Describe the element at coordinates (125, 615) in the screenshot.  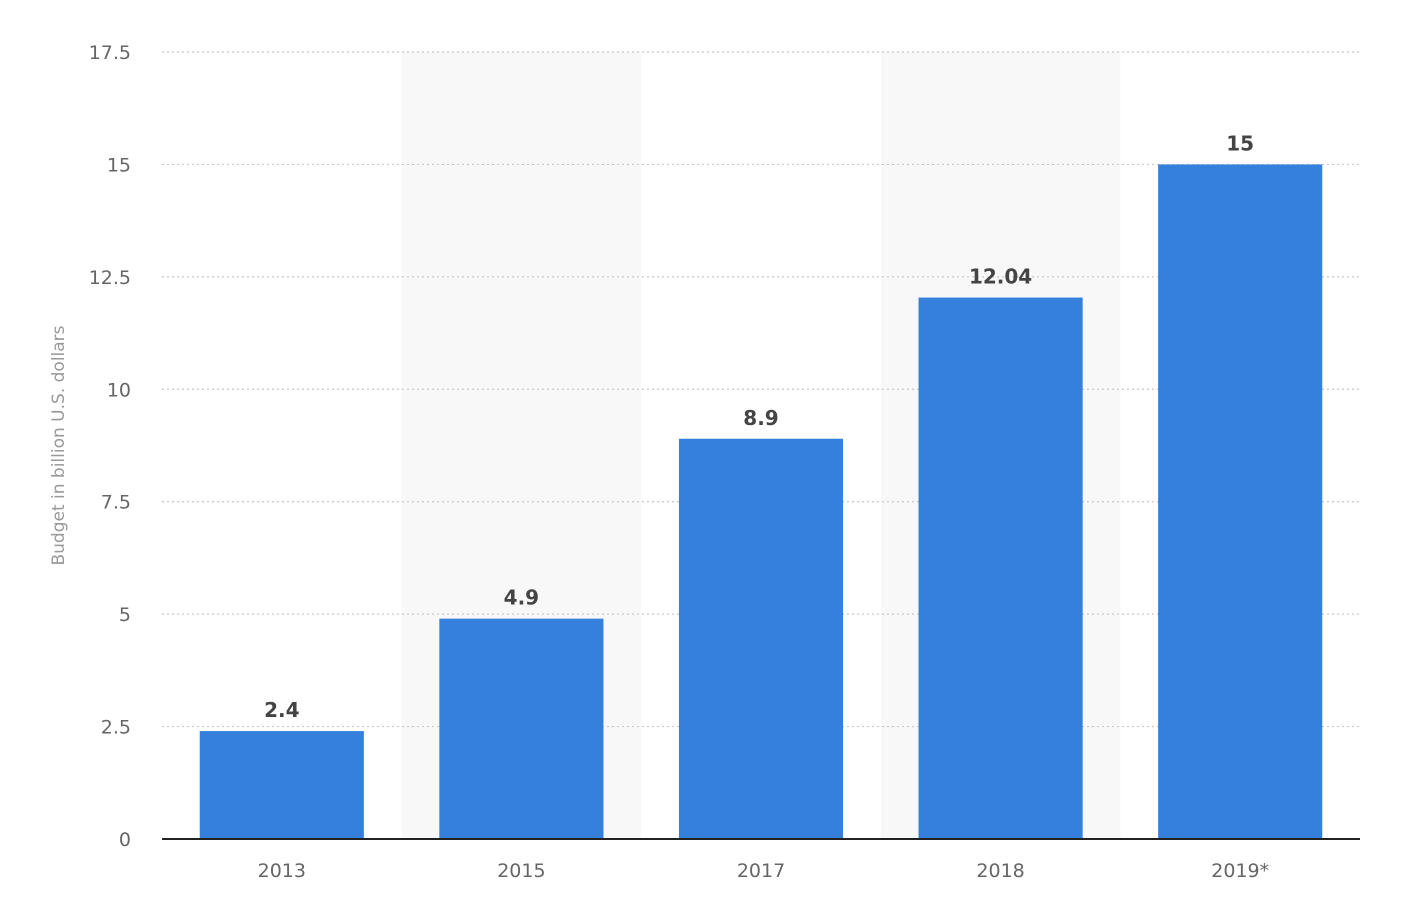
I see `y-tick-label: 5` at that location.